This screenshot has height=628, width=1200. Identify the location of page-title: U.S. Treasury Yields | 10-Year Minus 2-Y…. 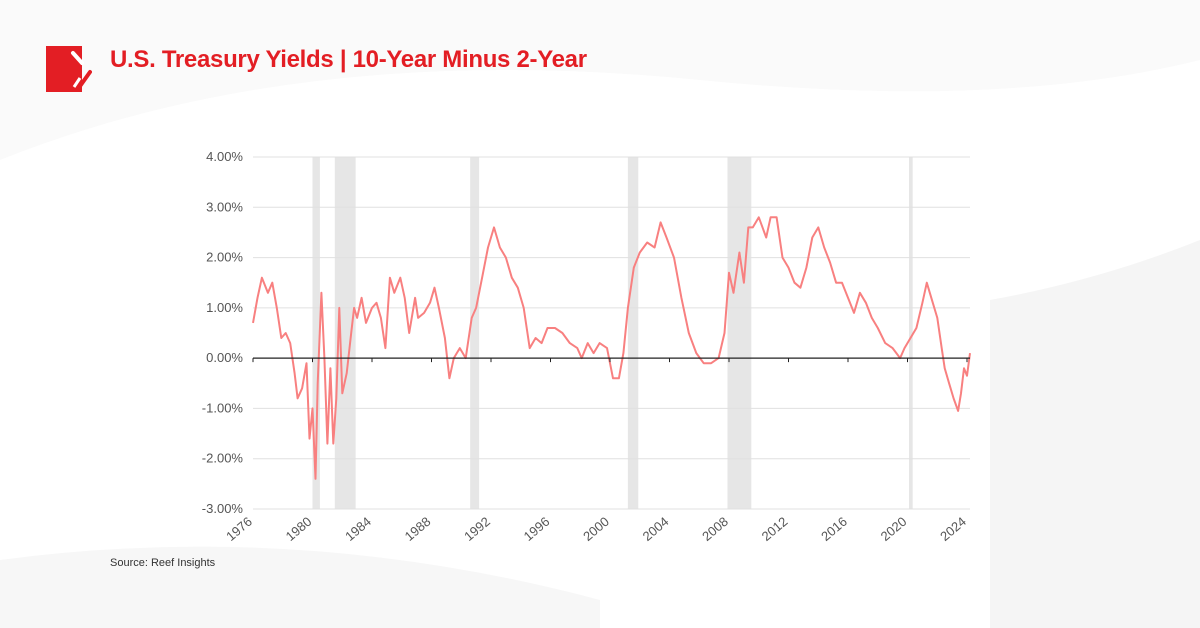
(348, 59).